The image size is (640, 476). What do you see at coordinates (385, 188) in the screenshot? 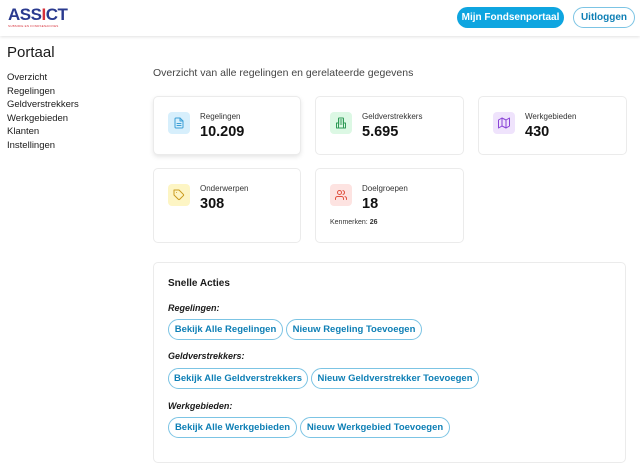
I see `stat-label: Doelgroepen` at bounding box center [385, 188].